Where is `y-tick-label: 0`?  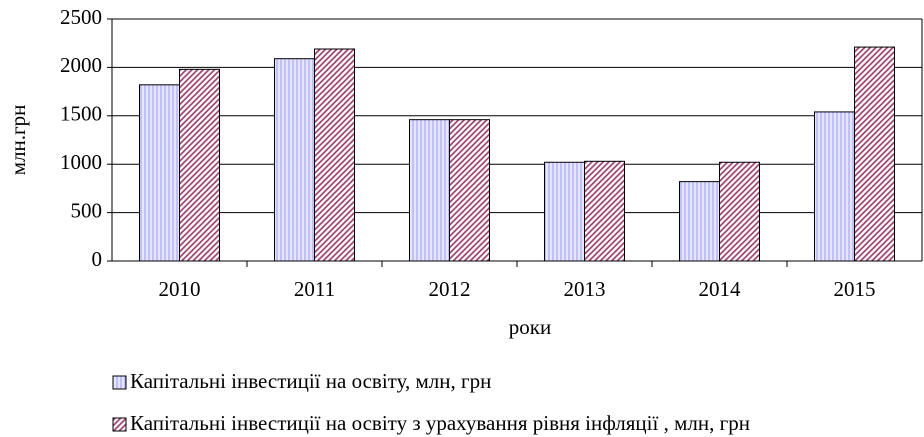 y-tick-label: 0 is located at coordinates (97, 259).